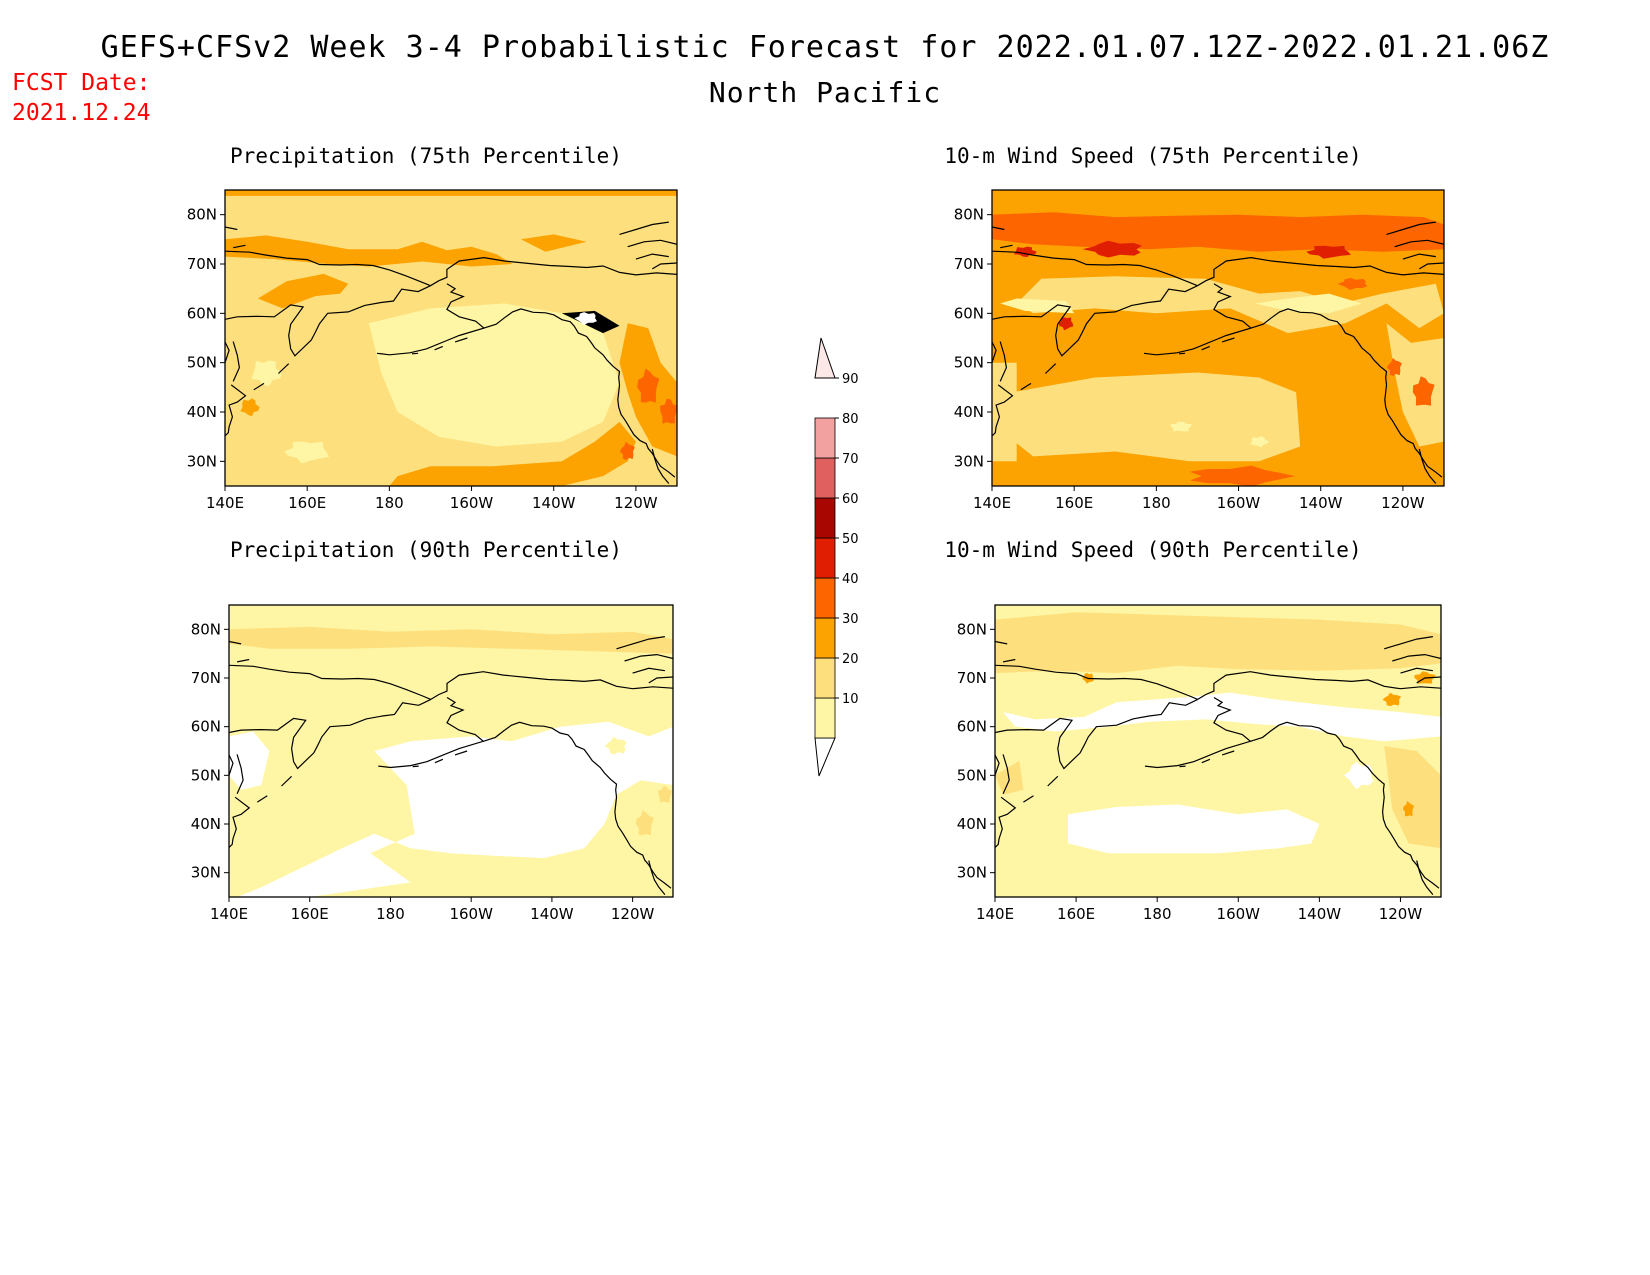  Describe the element at coordinates (206, 775) in the screenshot. I see `lat-tick-label: 50N` at that location.